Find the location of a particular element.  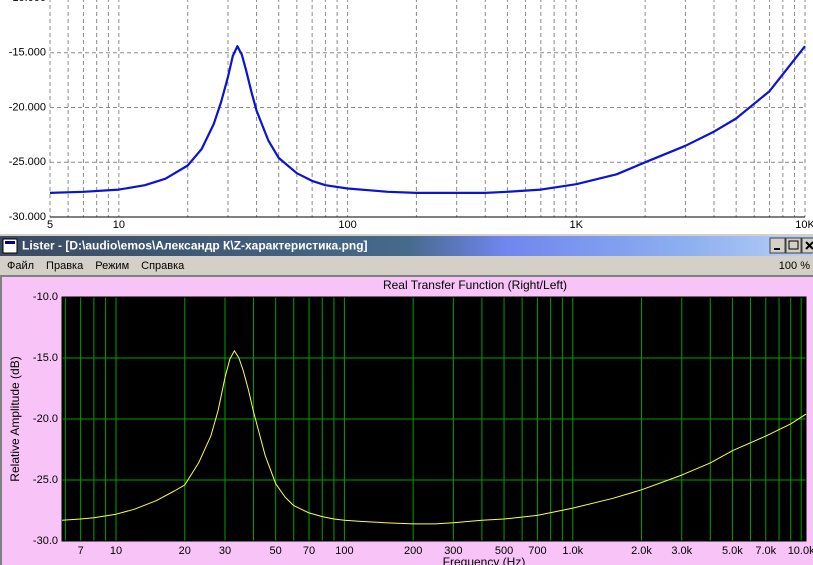

x-tick-label: 200 is located at coordinates (413, 551).